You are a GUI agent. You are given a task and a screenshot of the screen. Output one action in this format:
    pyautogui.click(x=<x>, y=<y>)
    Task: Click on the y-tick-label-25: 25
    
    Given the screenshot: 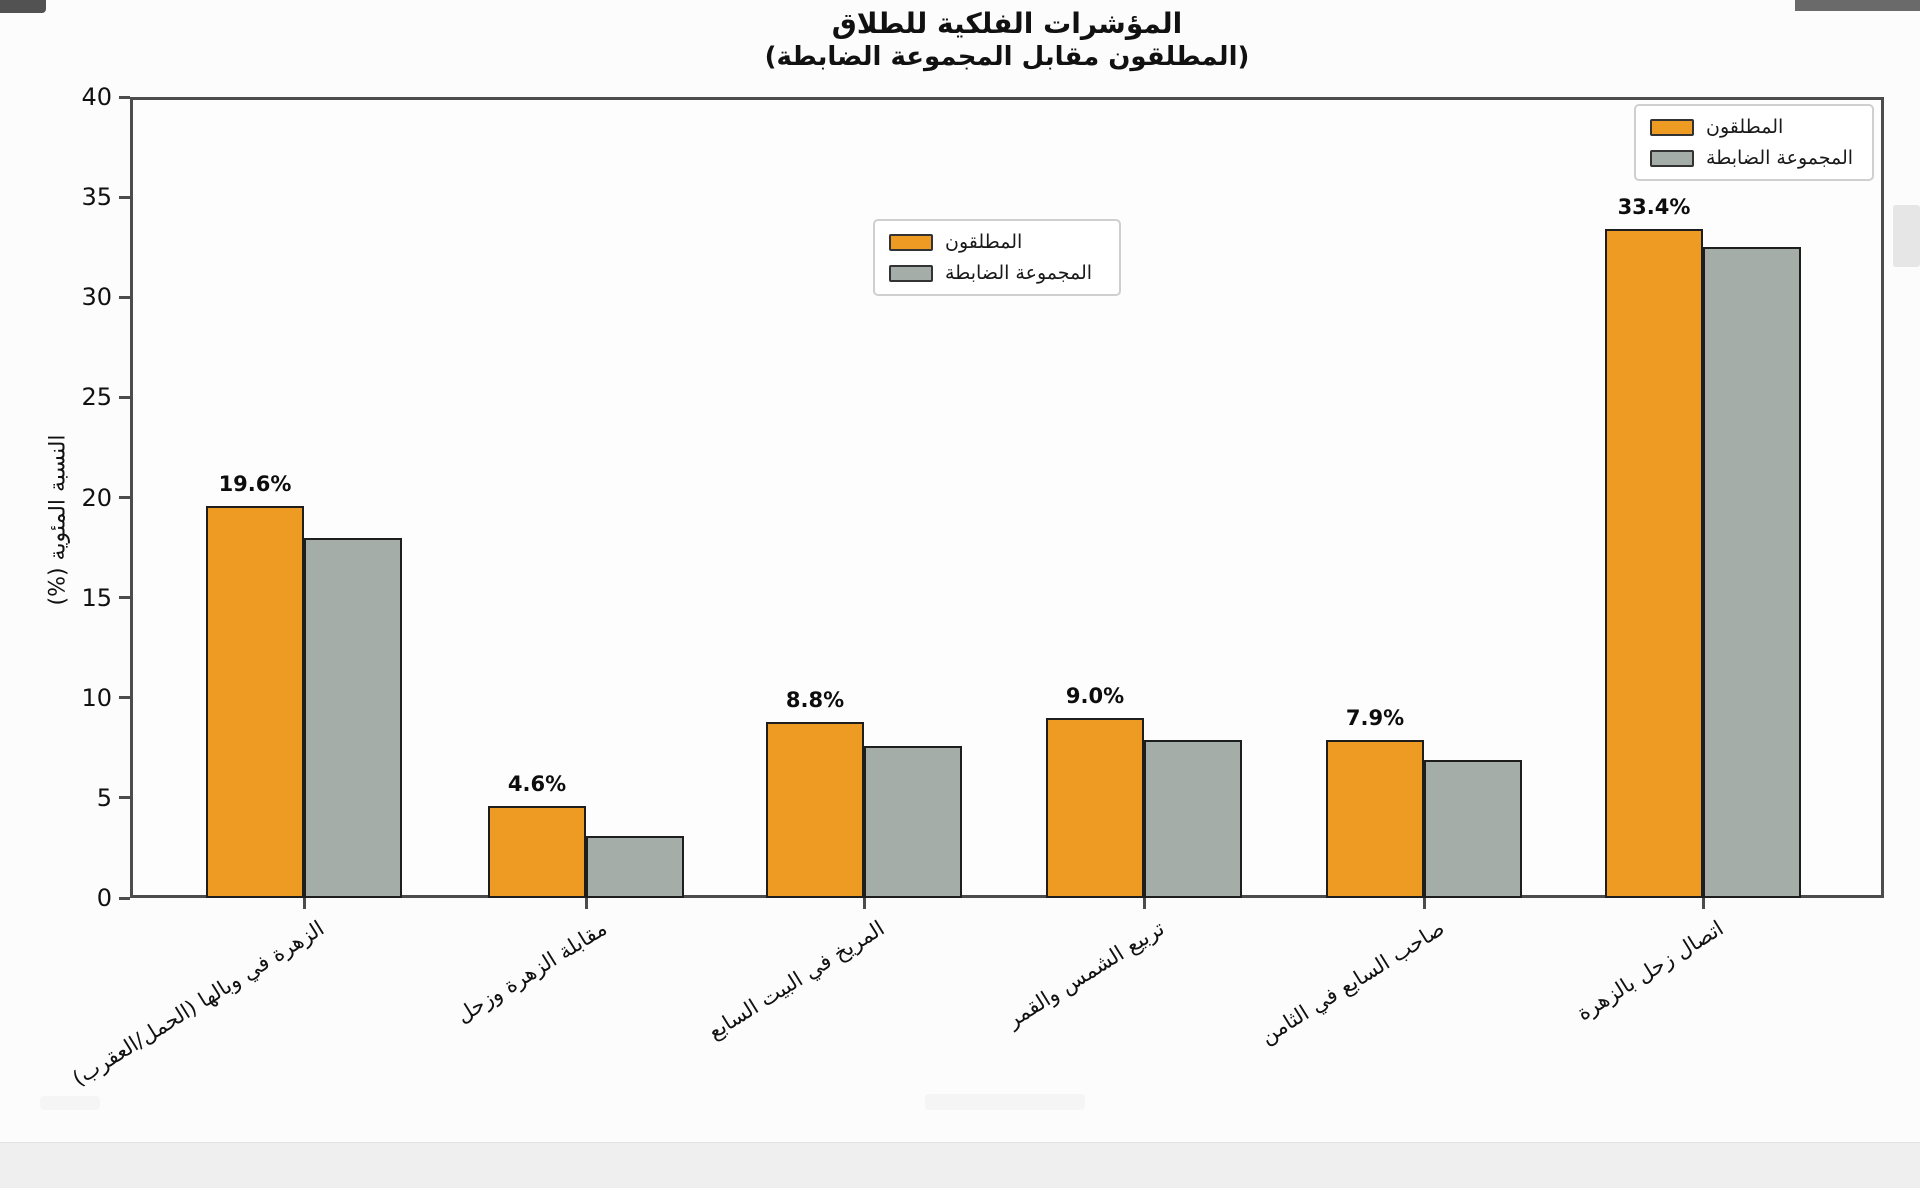 What is the action you would take?
    pyautogui.click(x=96, y=397)
    